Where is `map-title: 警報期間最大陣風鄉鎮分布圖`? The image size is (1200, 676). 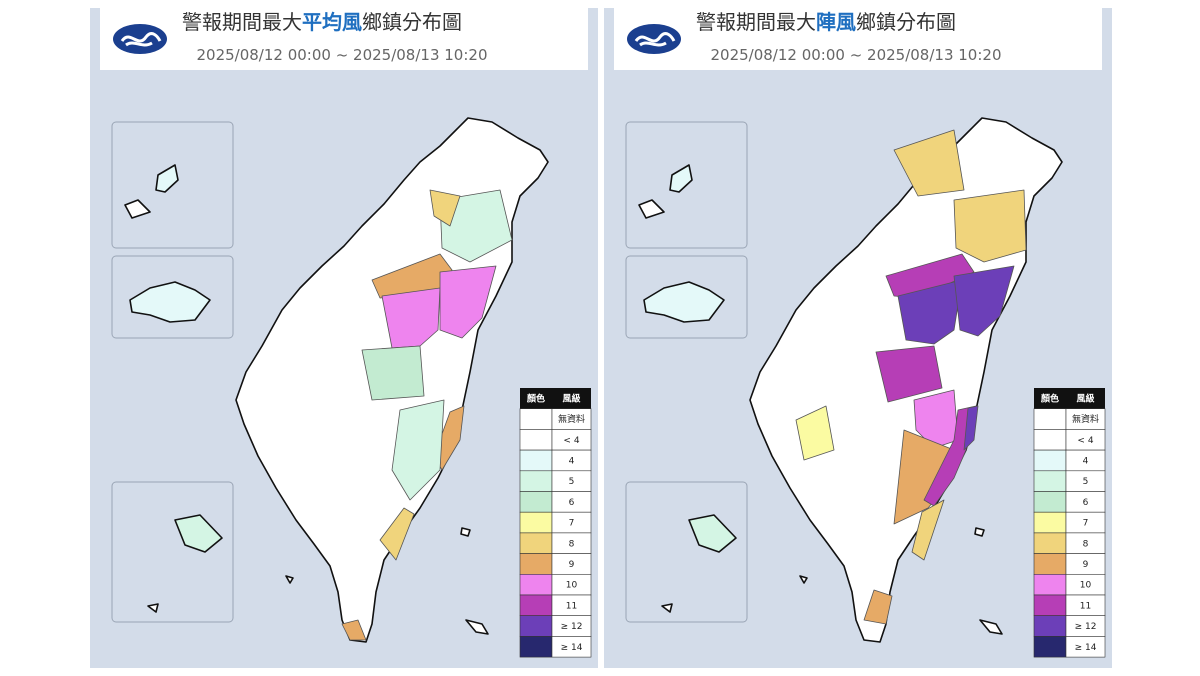
map-title: 警報期間最大陣風鄉鎮分布圖 is located at coordinates (826, 22).